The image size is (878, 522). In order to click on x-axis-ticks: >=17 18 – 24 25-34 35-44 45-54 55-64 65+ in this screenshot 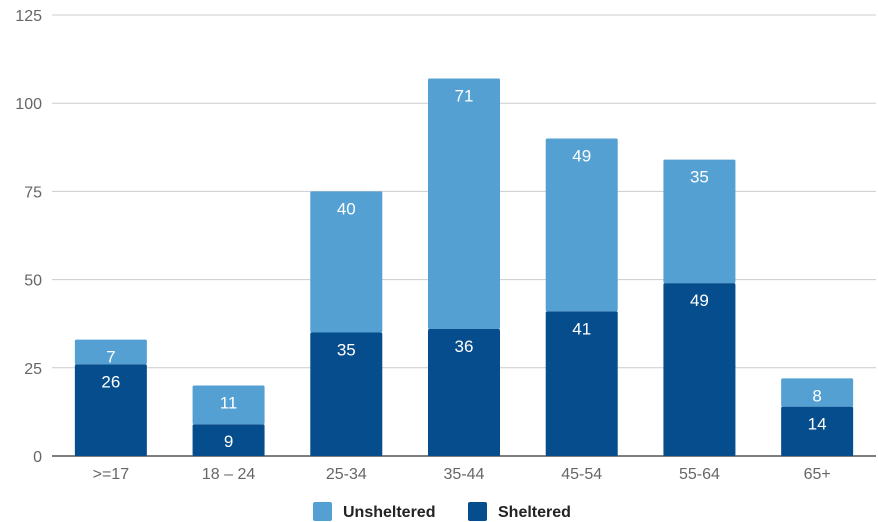, I will do `click(462, 474)`.